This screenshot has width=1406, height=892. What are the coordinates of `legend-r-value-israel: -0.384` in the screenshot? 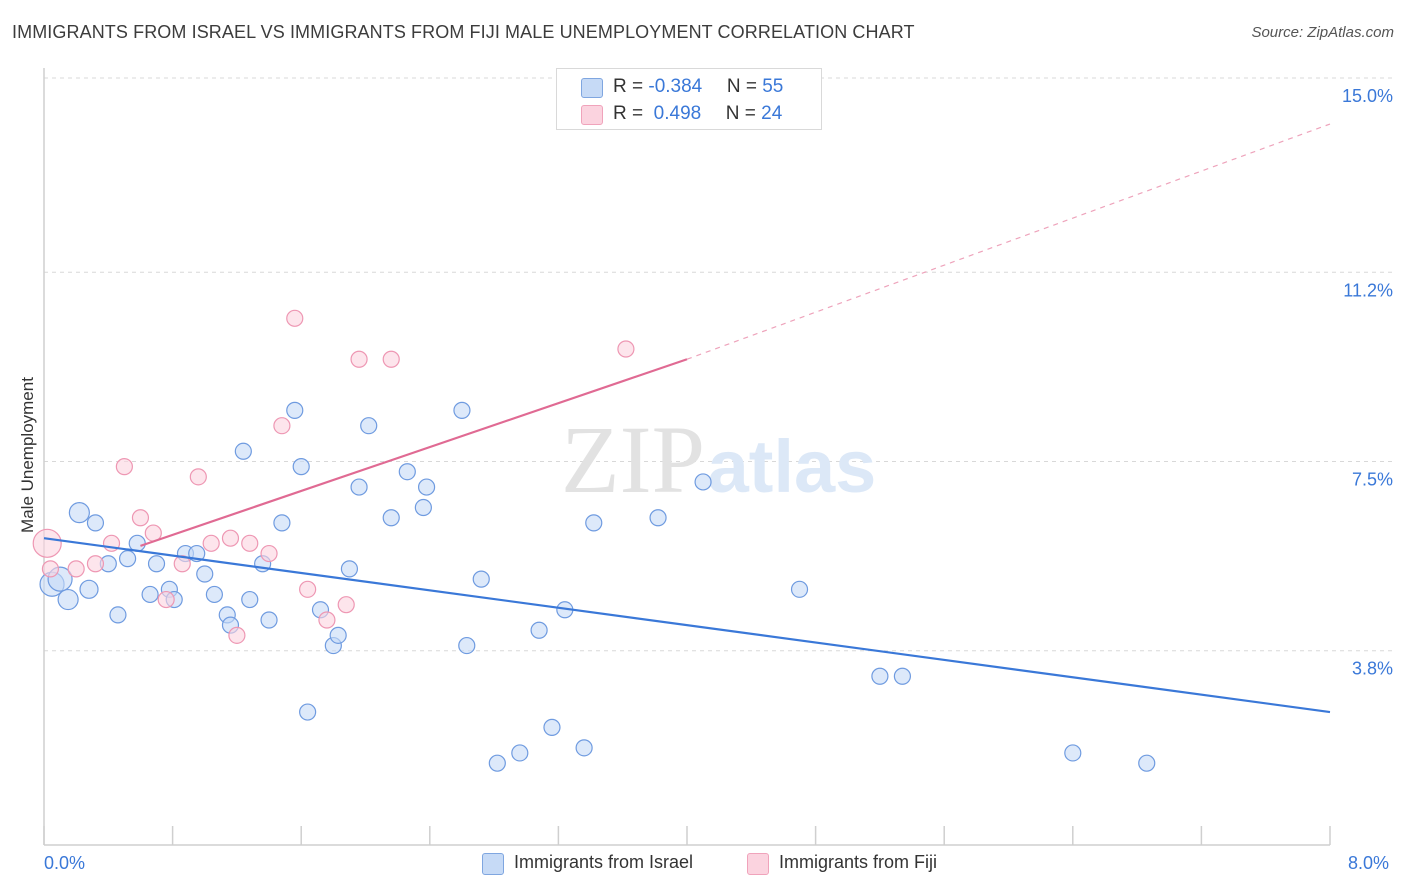 It's located at (675, 86).